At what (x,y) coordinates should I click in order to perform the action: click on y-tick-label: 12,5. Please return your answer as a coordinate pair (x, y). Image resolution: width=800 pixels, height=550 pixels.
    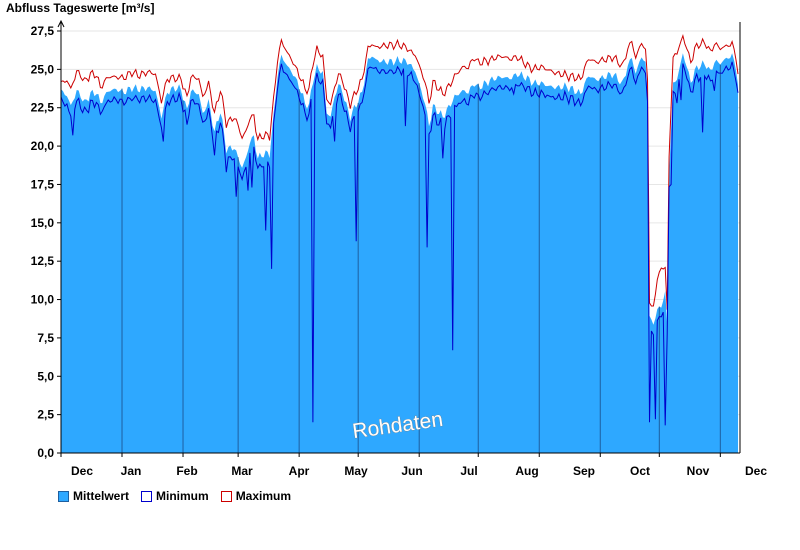
    Looking at the image, I should click on (43, 261).